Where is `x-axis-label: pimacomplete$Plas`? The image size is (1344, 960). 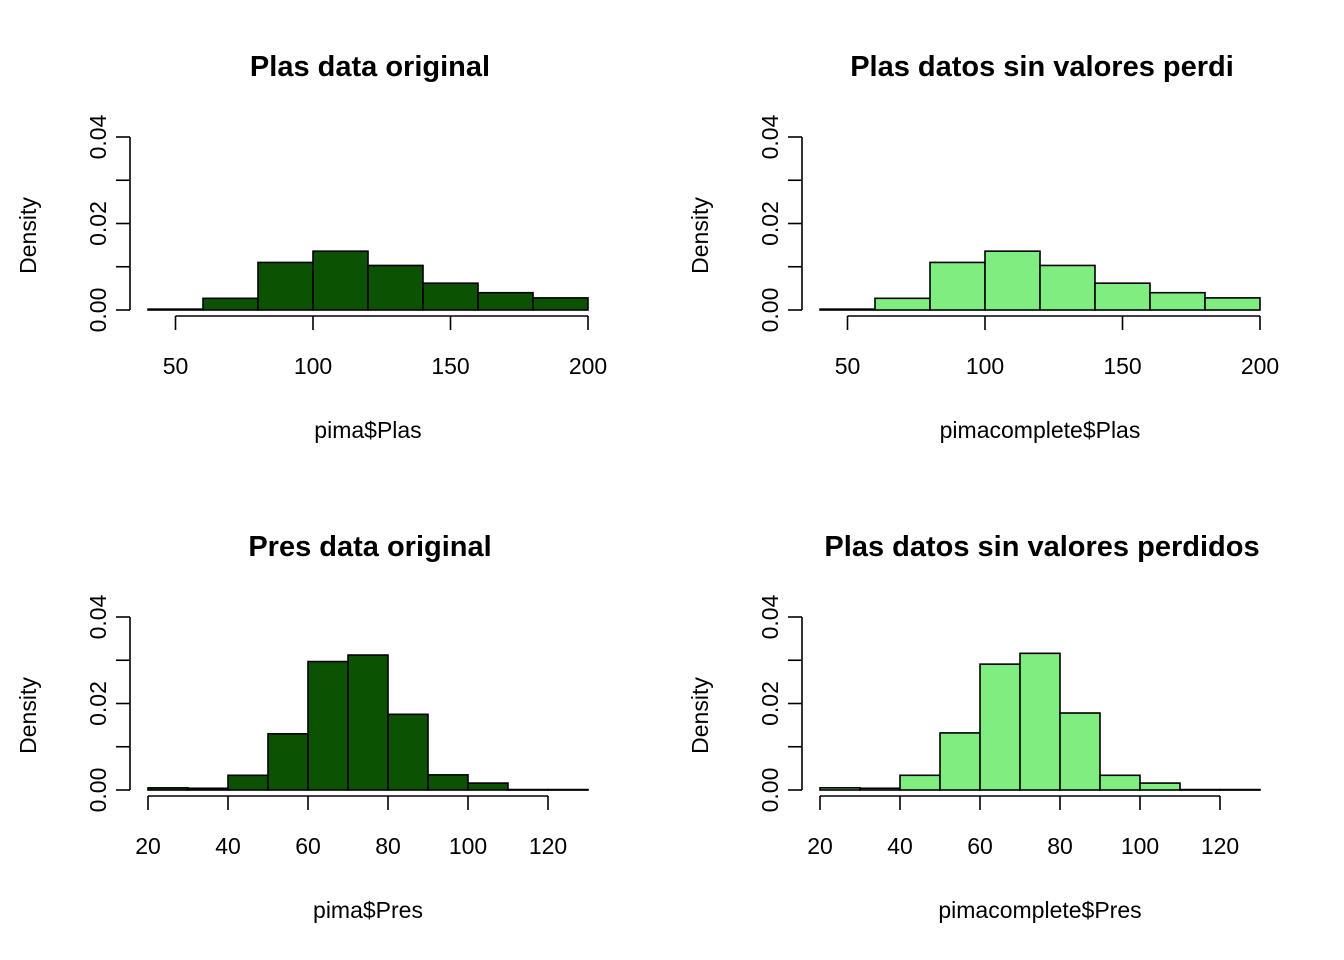 x-axis-label: pimacomplete$Plas is located at coordinates (1040, 430).